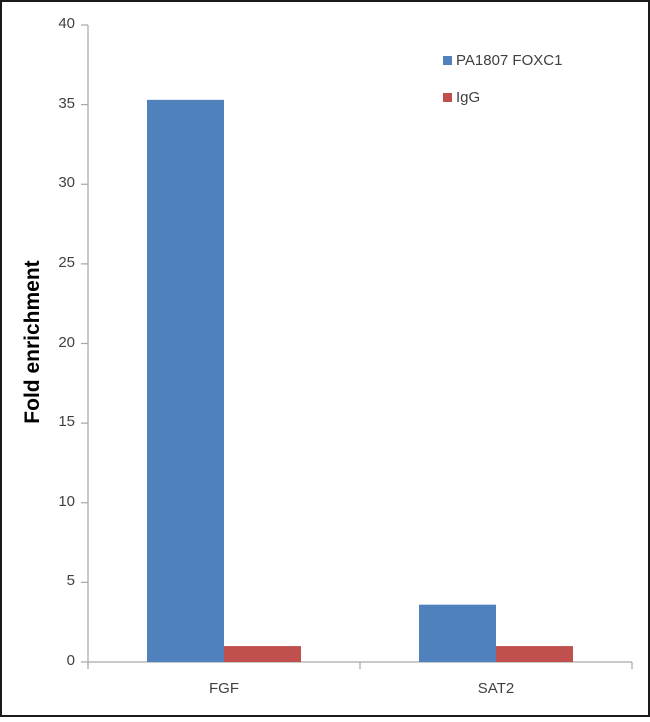 This screenshot has width=650, height=722. Describe the element at coordinates (468, 97) in the screenshot. I see `legend-label: IgG` at that location.